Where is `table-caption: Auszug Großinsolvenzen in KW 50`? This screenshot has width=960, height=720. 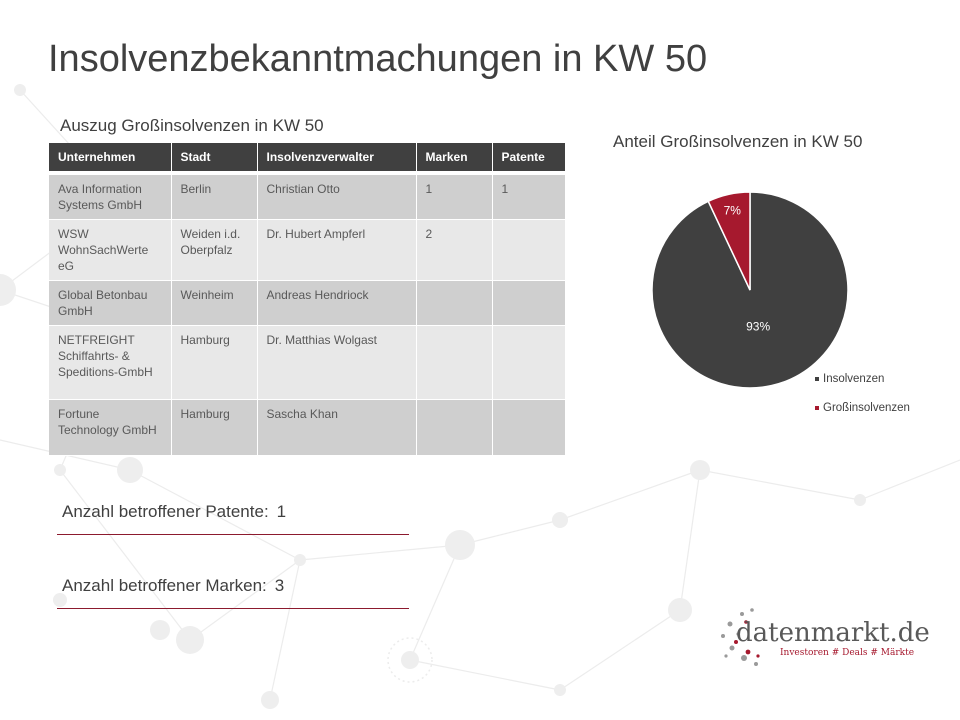
table-caption: Auszug Großinsolvenzen in KW 50 is located at coordinates (192, 125).